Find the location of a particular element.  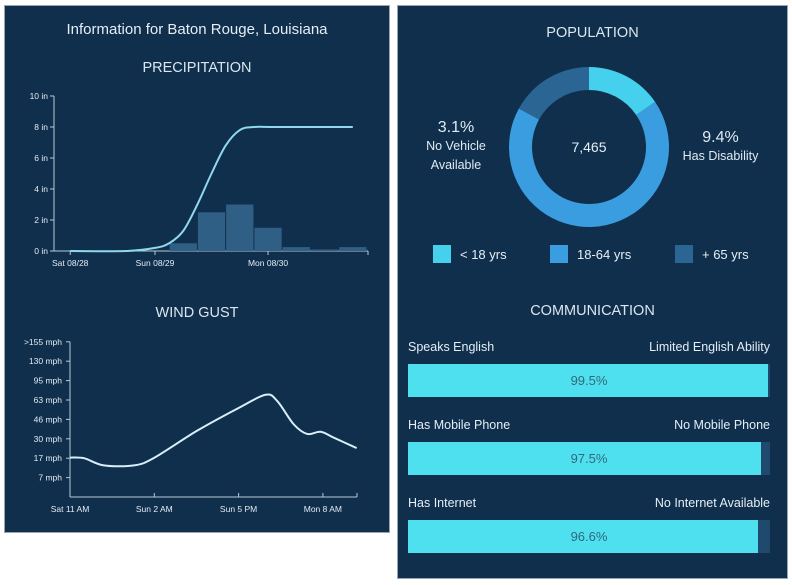

y-tick-label: 30 mph is located at coordinates (48, 439).